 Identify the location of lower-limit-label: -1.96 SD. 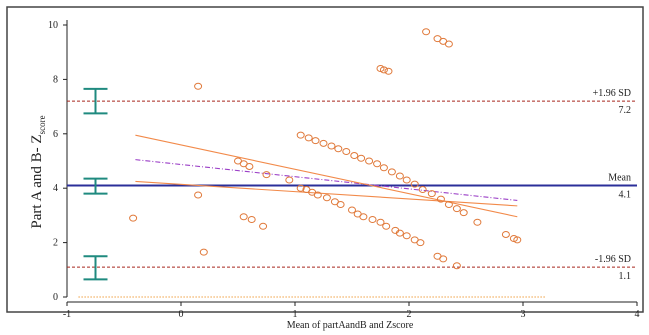
(613, 259).